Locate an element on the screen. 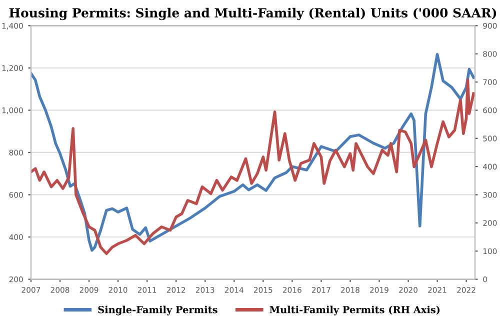  legend-label: Multi-Family Permits (RH Axis) is located at coordinates (355, 311).